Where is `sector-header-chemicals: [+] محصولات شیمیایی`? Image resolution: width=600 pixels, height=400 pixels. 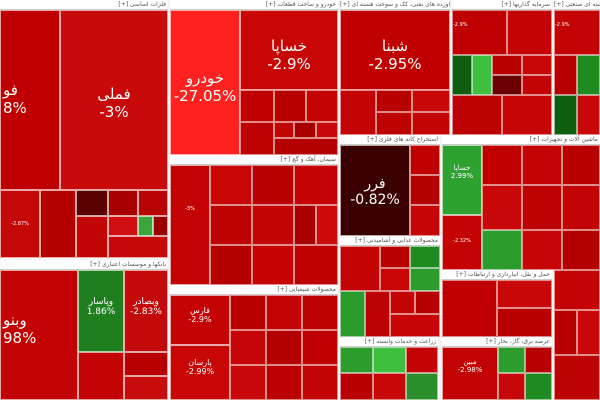
sector-header-chemicals: [+] محصولات شیمیایی is located at coordinates (254, 290).